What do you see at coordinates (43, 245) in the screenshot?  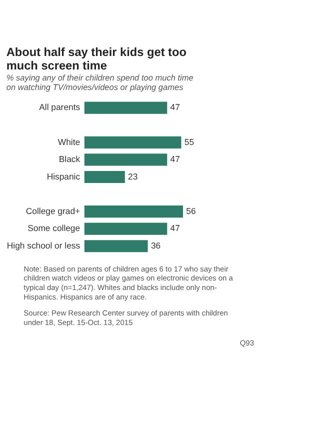 I see `y-tick-label: High school or less` at bounding box center [43, 245].